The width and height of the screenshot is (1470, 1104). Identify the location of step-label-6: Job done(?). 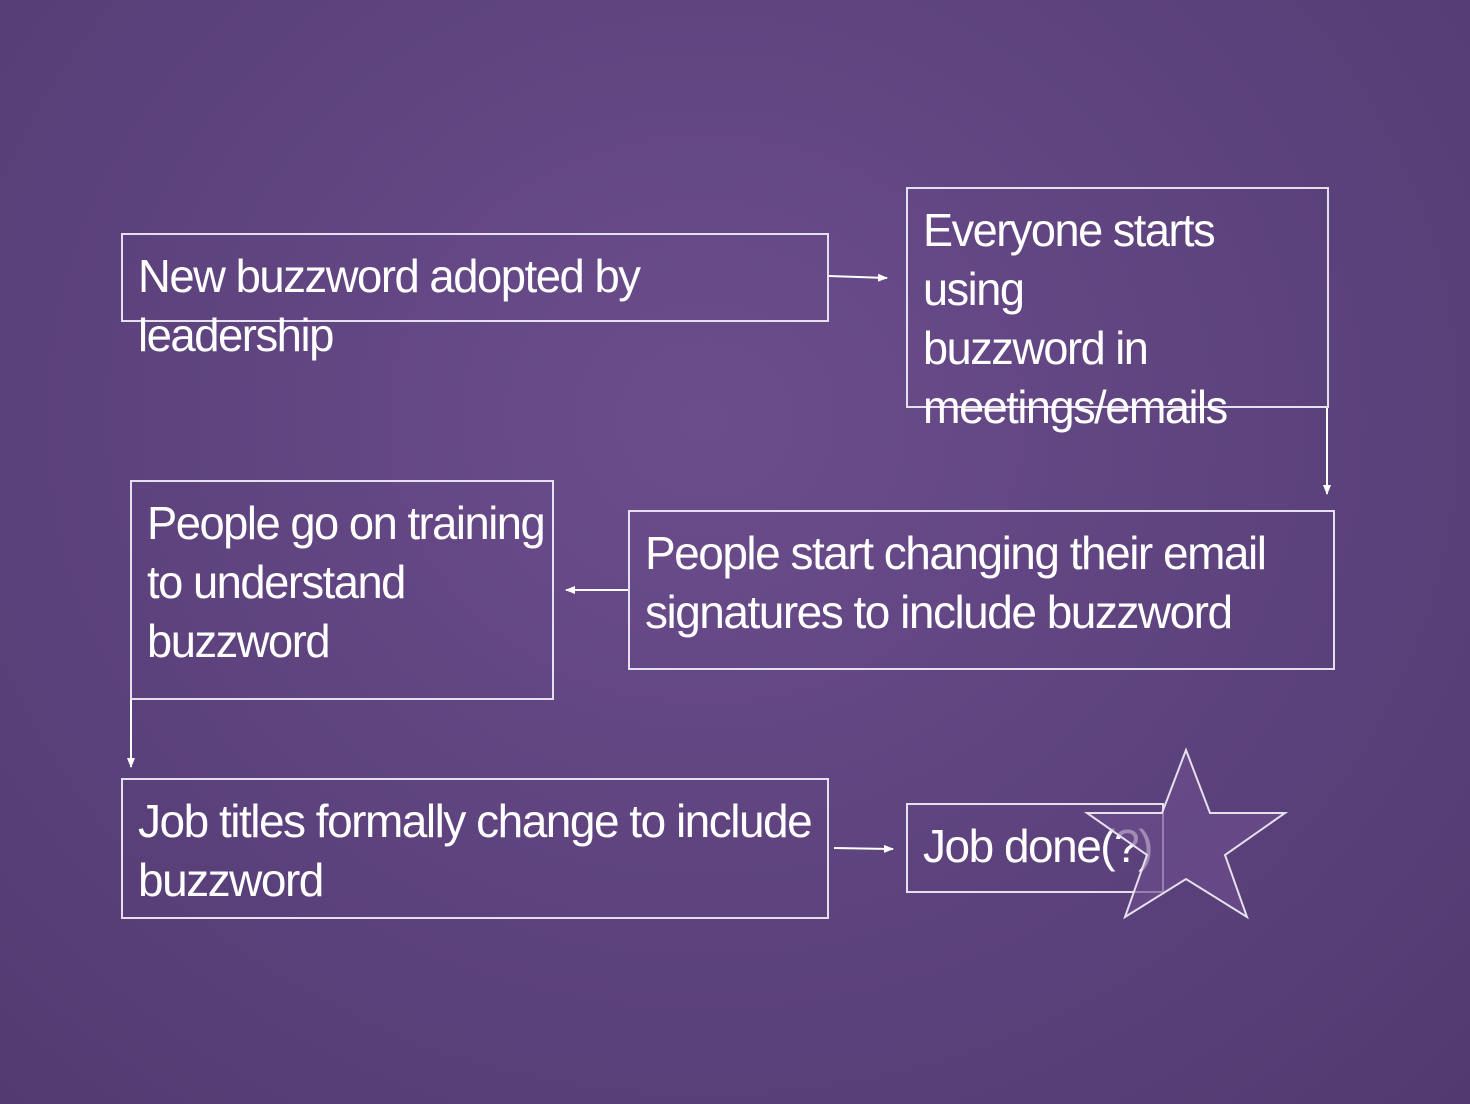
(1038, 846).